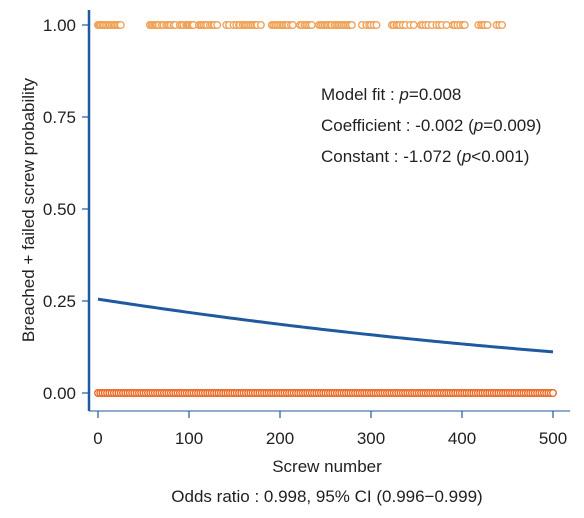 The width and height of the screenshot is (584, 518). I want to click on odds-ratio-footnote: Odds ratio : 0.998, 95% CI (0.996−0.999), so click(326, 496).